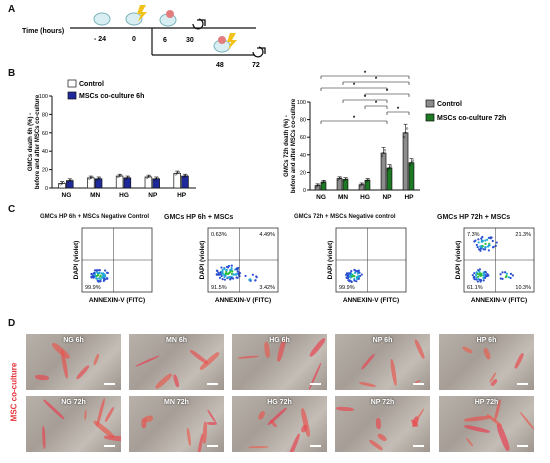  I want to click on micrograph: NG 72h, so click(73, 424).